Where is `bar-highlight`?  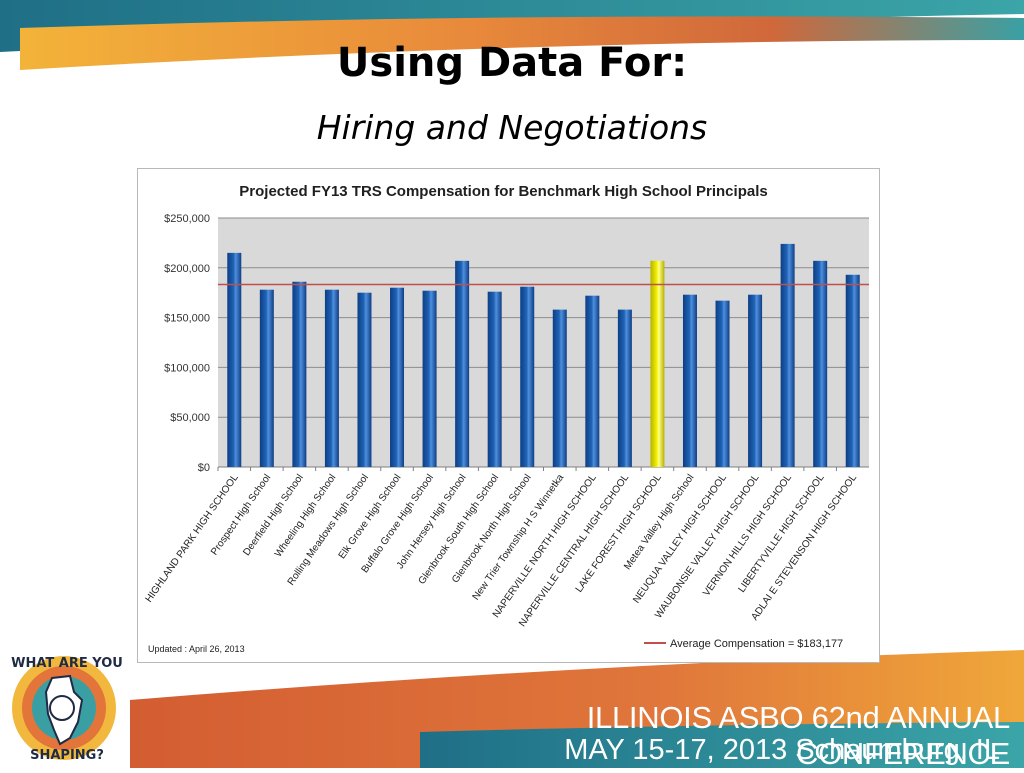 bar-highlight is located at coordinates (657, 363).